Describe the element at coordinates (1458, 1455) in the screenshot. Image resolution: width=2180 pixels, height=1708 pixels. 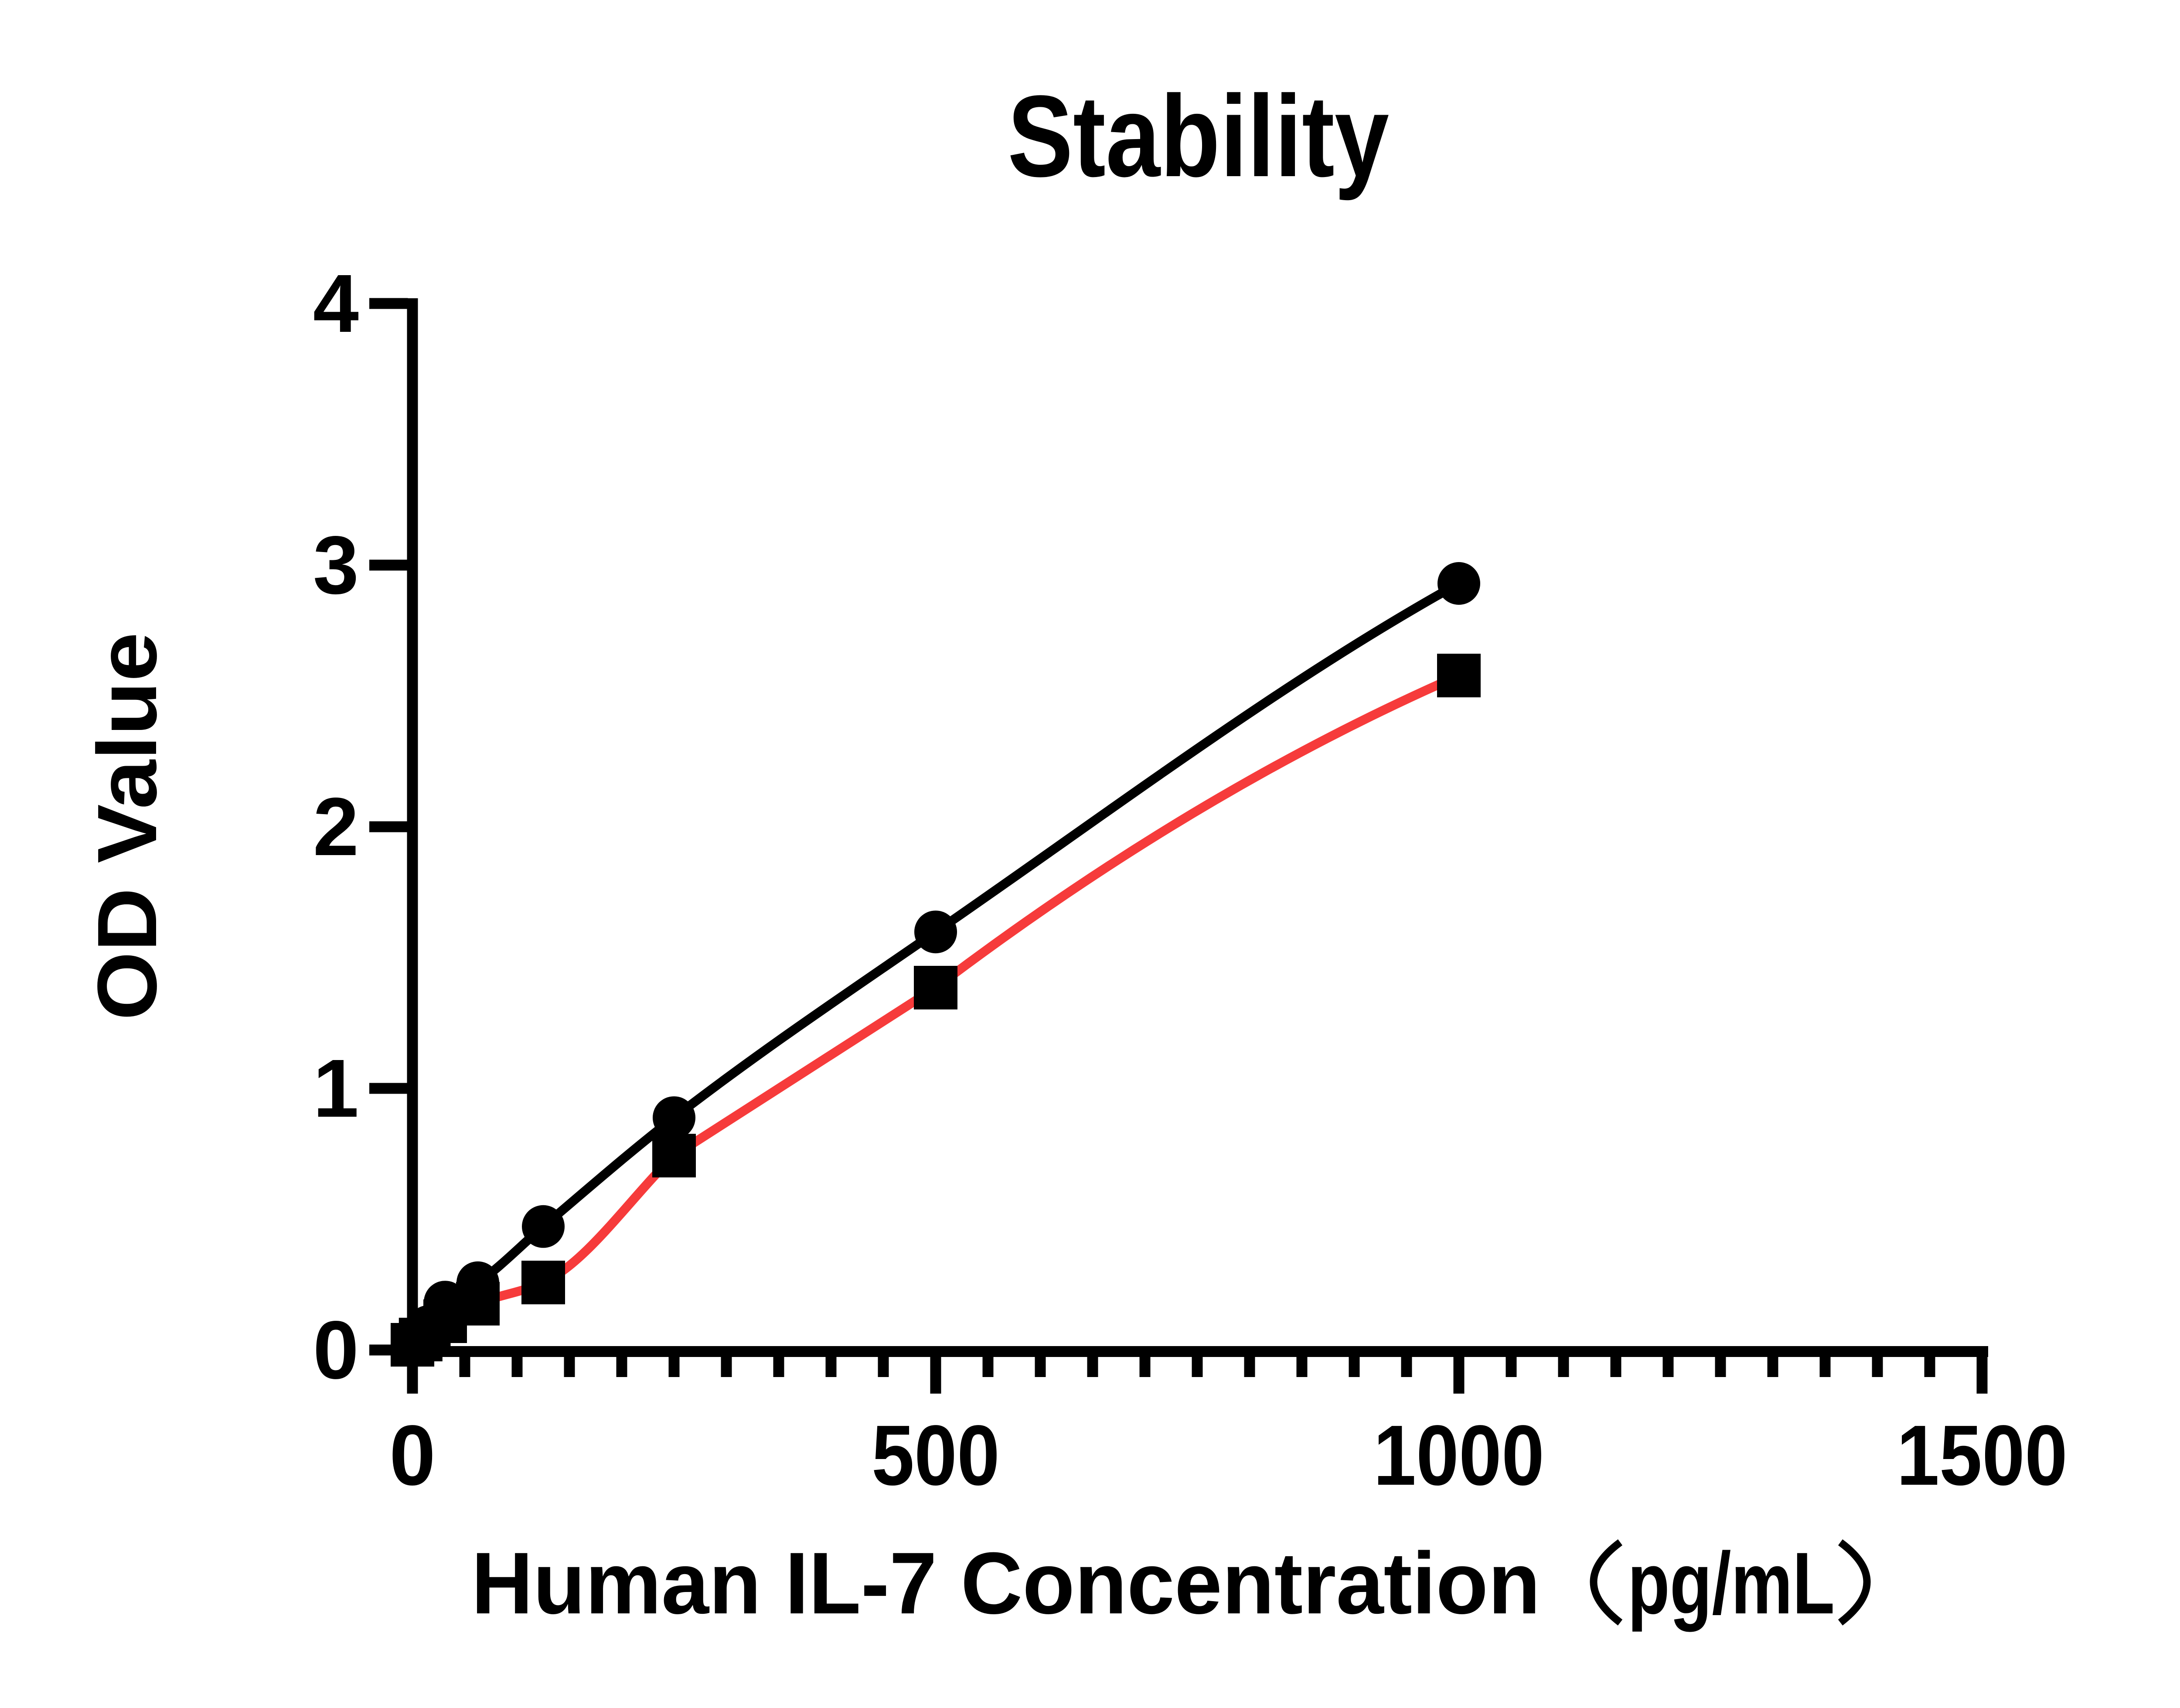
I see `svg-text: 1000` at that location.